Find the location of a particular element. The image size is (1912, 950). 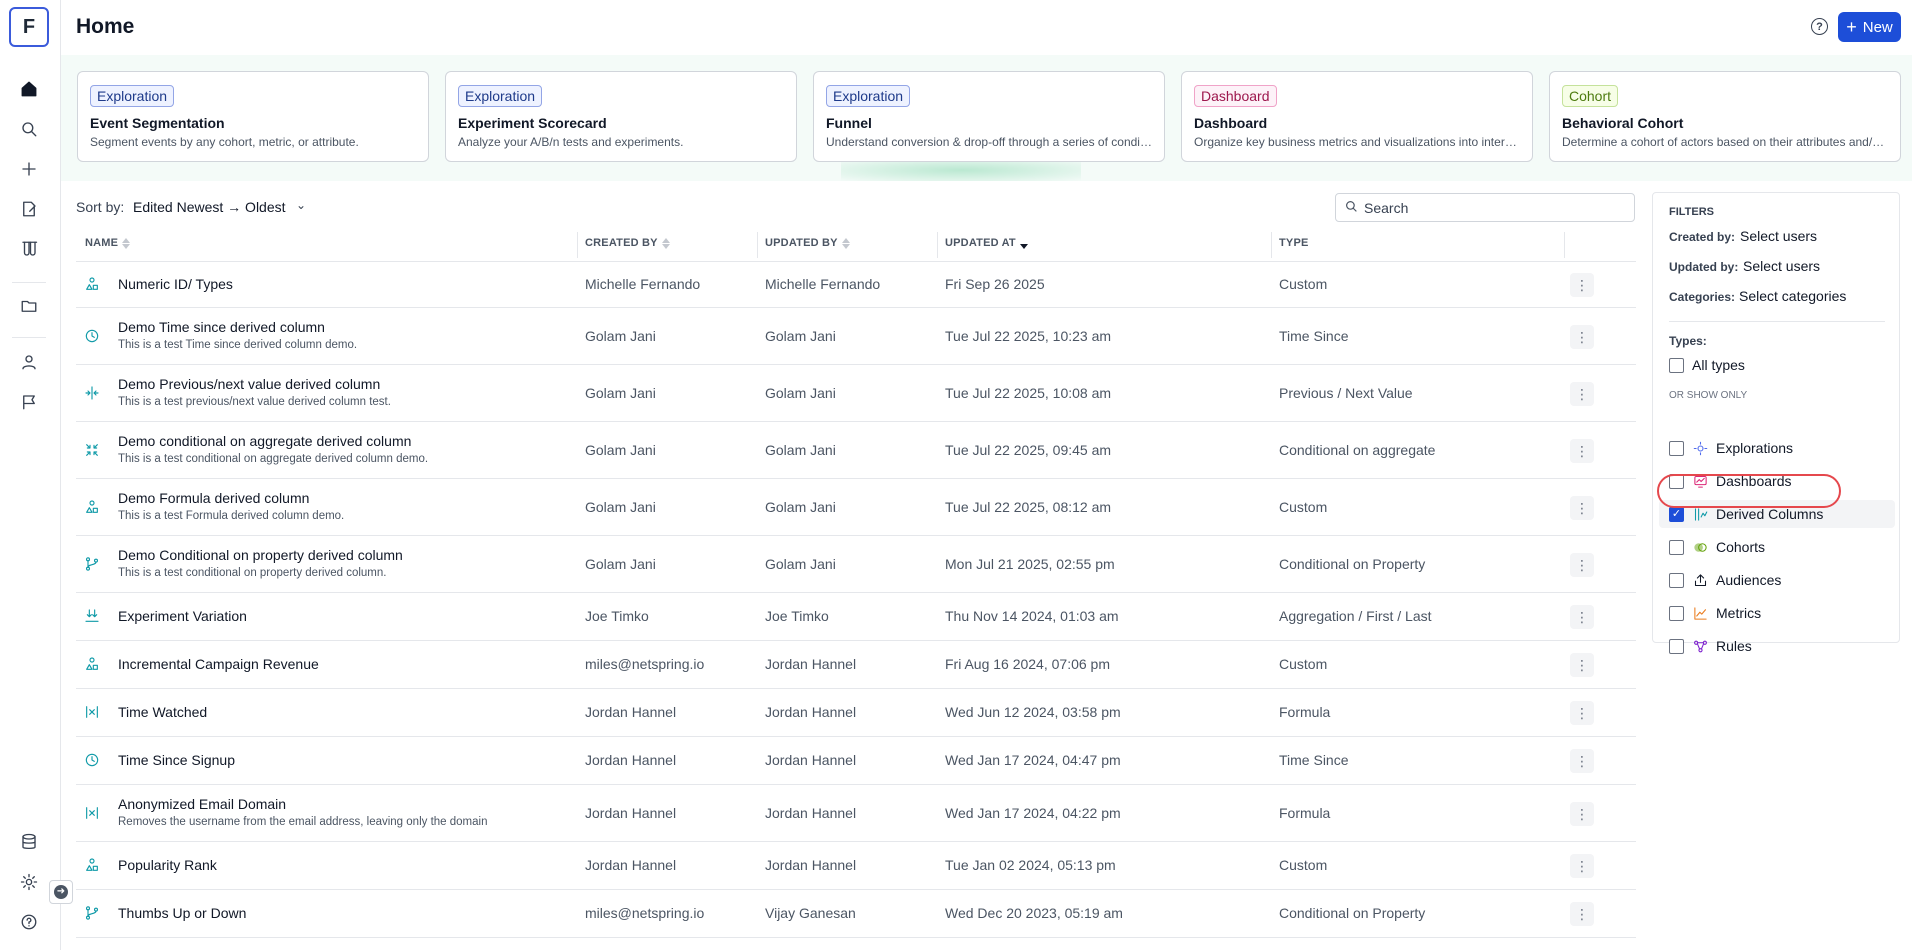

column-header-created-by: CREATED BY is located at coordinates (627, 243).